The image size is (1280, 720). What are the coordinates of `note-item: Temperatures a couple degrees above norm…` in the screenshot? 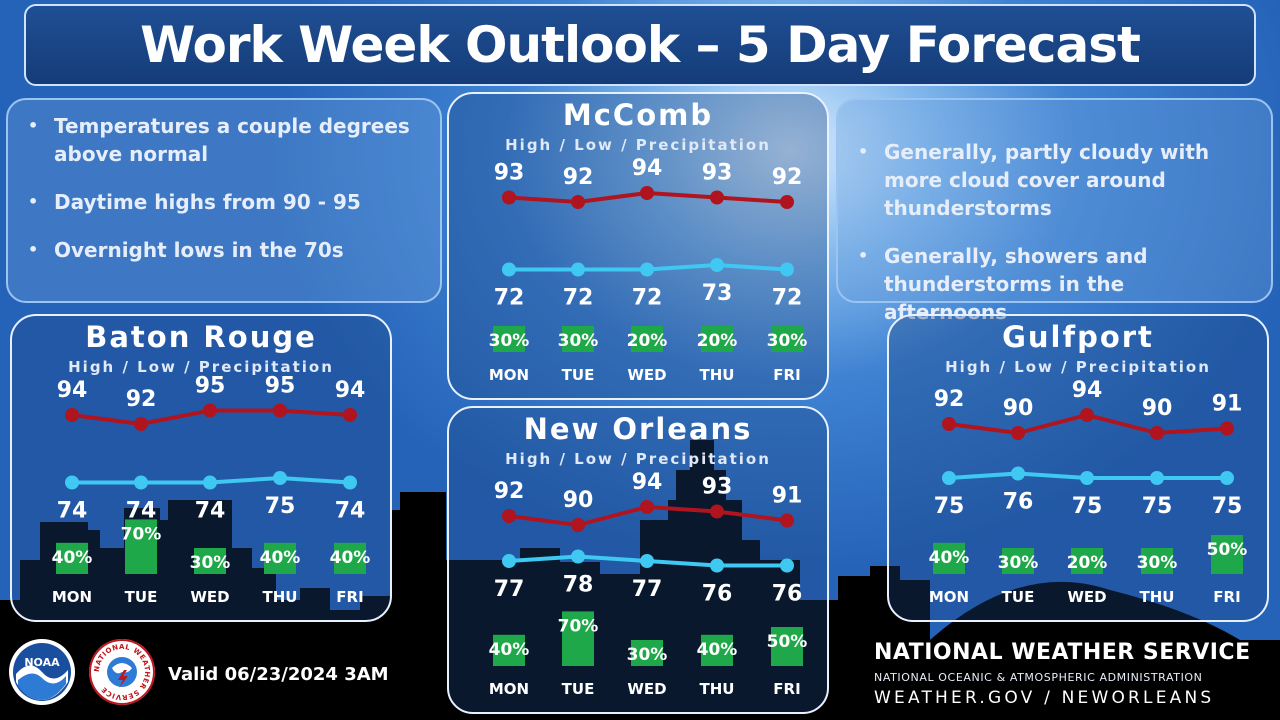 It's located at (222, 140).